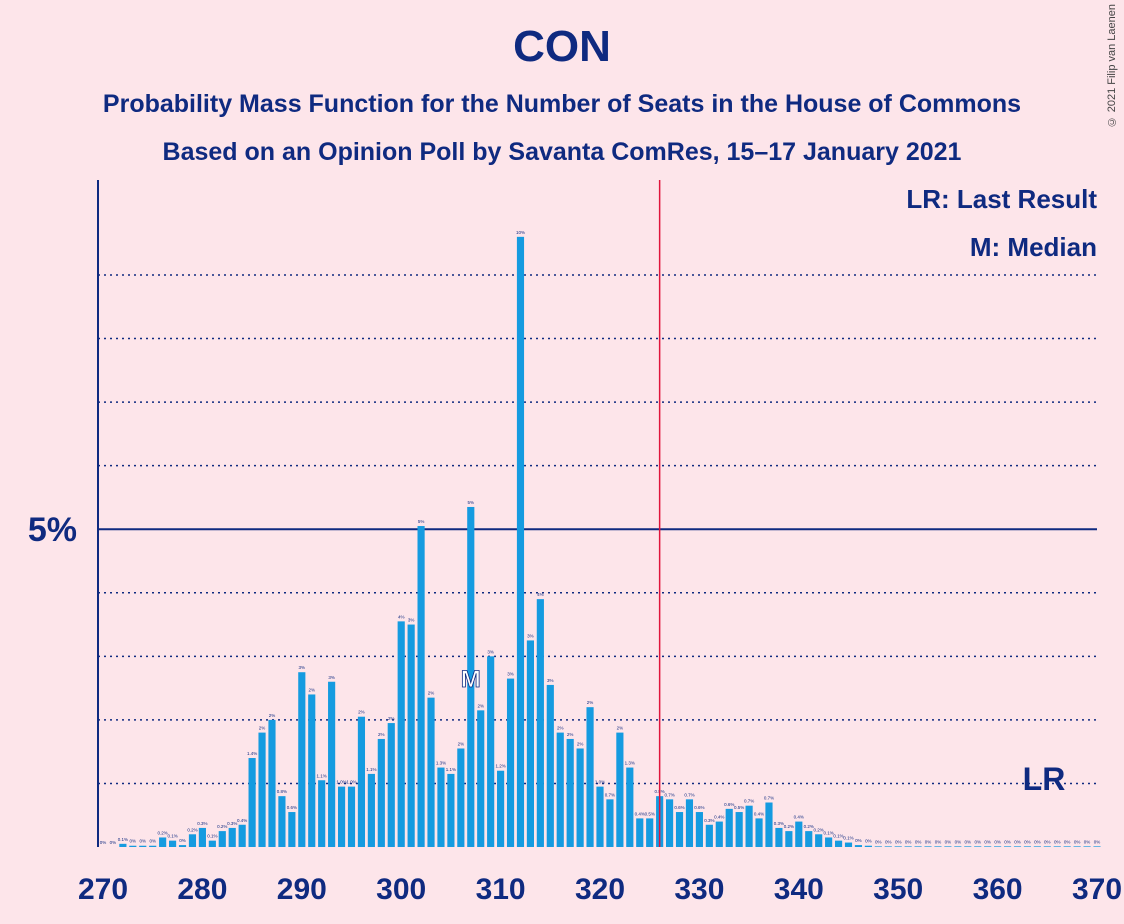  Describe the element at coordinates (1097, 889) in the screenshot. I see `x-tick-label: 370` at that location.